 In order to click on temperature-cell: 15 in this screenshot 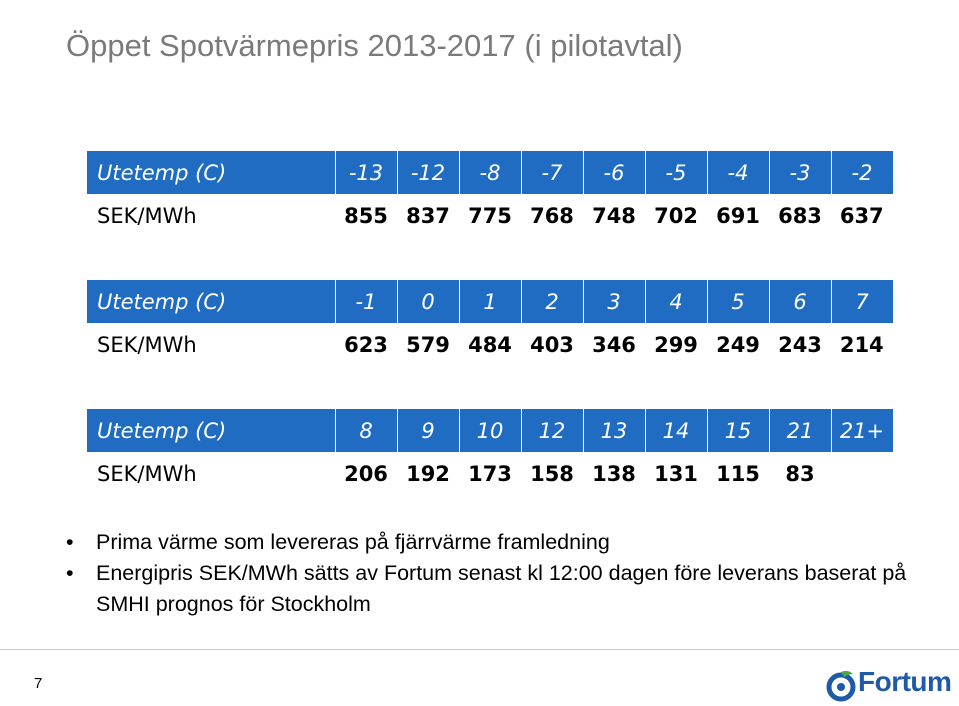, I will do `click(737, 430)`.